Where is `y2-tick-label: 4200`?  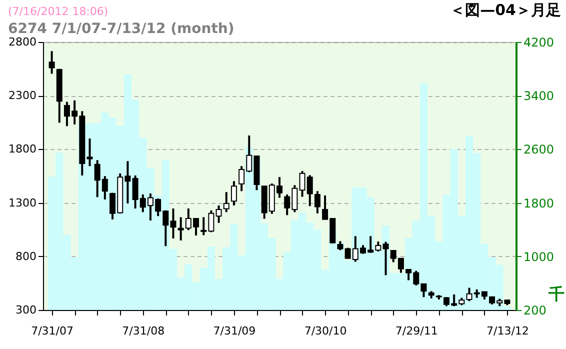
y2-tick-label: 4200 is located at coordinates (539, 43).